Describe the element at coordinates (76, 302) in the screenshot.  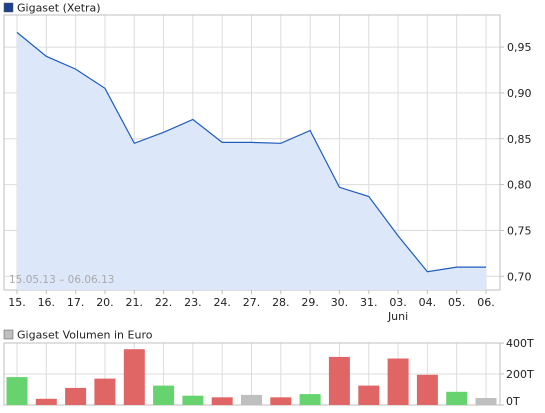
I see `price-x-tick-label: 17.` at that location.